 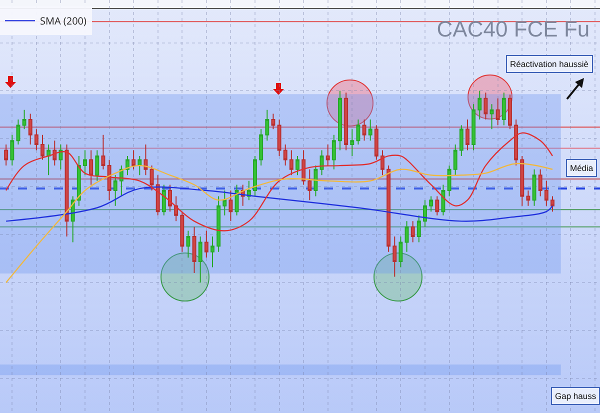 What do you see at coordinates (575, 396) in the screenshot?
I see `text: Gap hauss` at bounding box center [575, 396].